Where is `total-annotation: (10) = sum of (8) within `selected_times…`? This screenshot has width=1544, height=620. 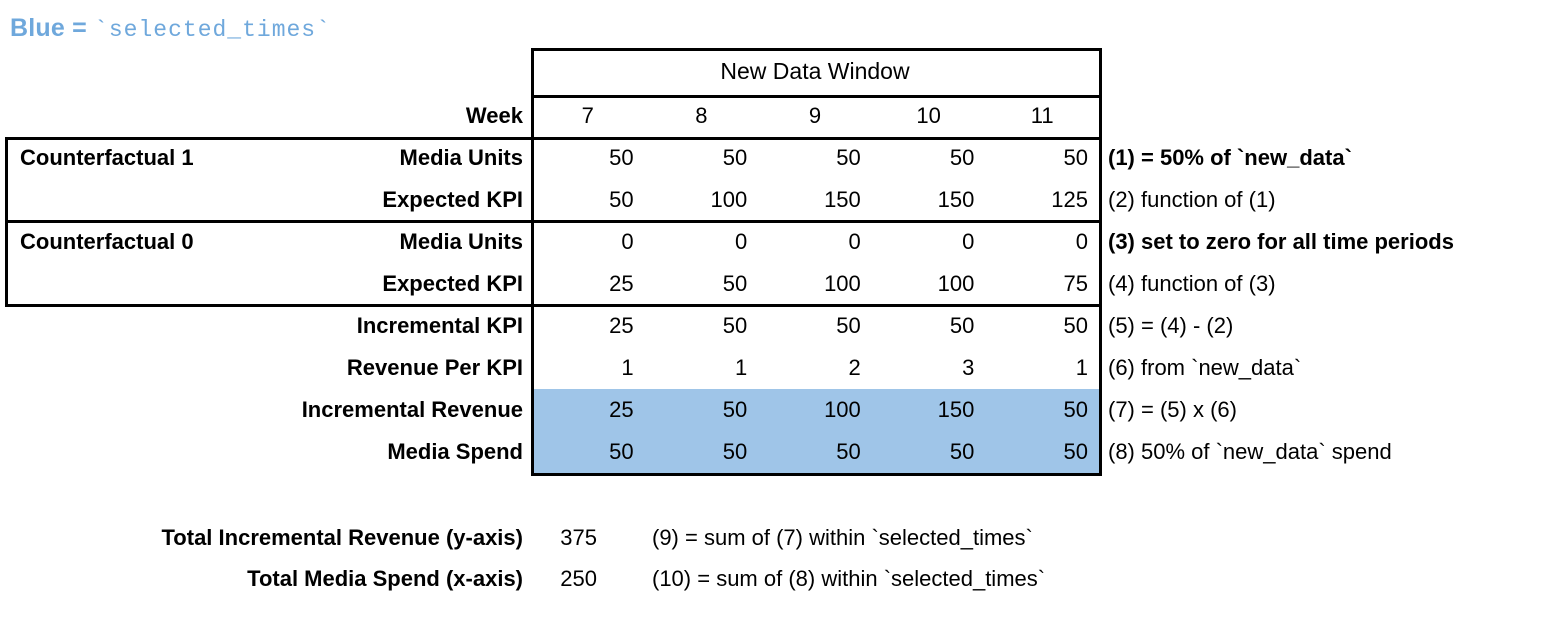
total-annotation: (10) = sum of (8) within `selected_times… is located at coordinates (849, 578).